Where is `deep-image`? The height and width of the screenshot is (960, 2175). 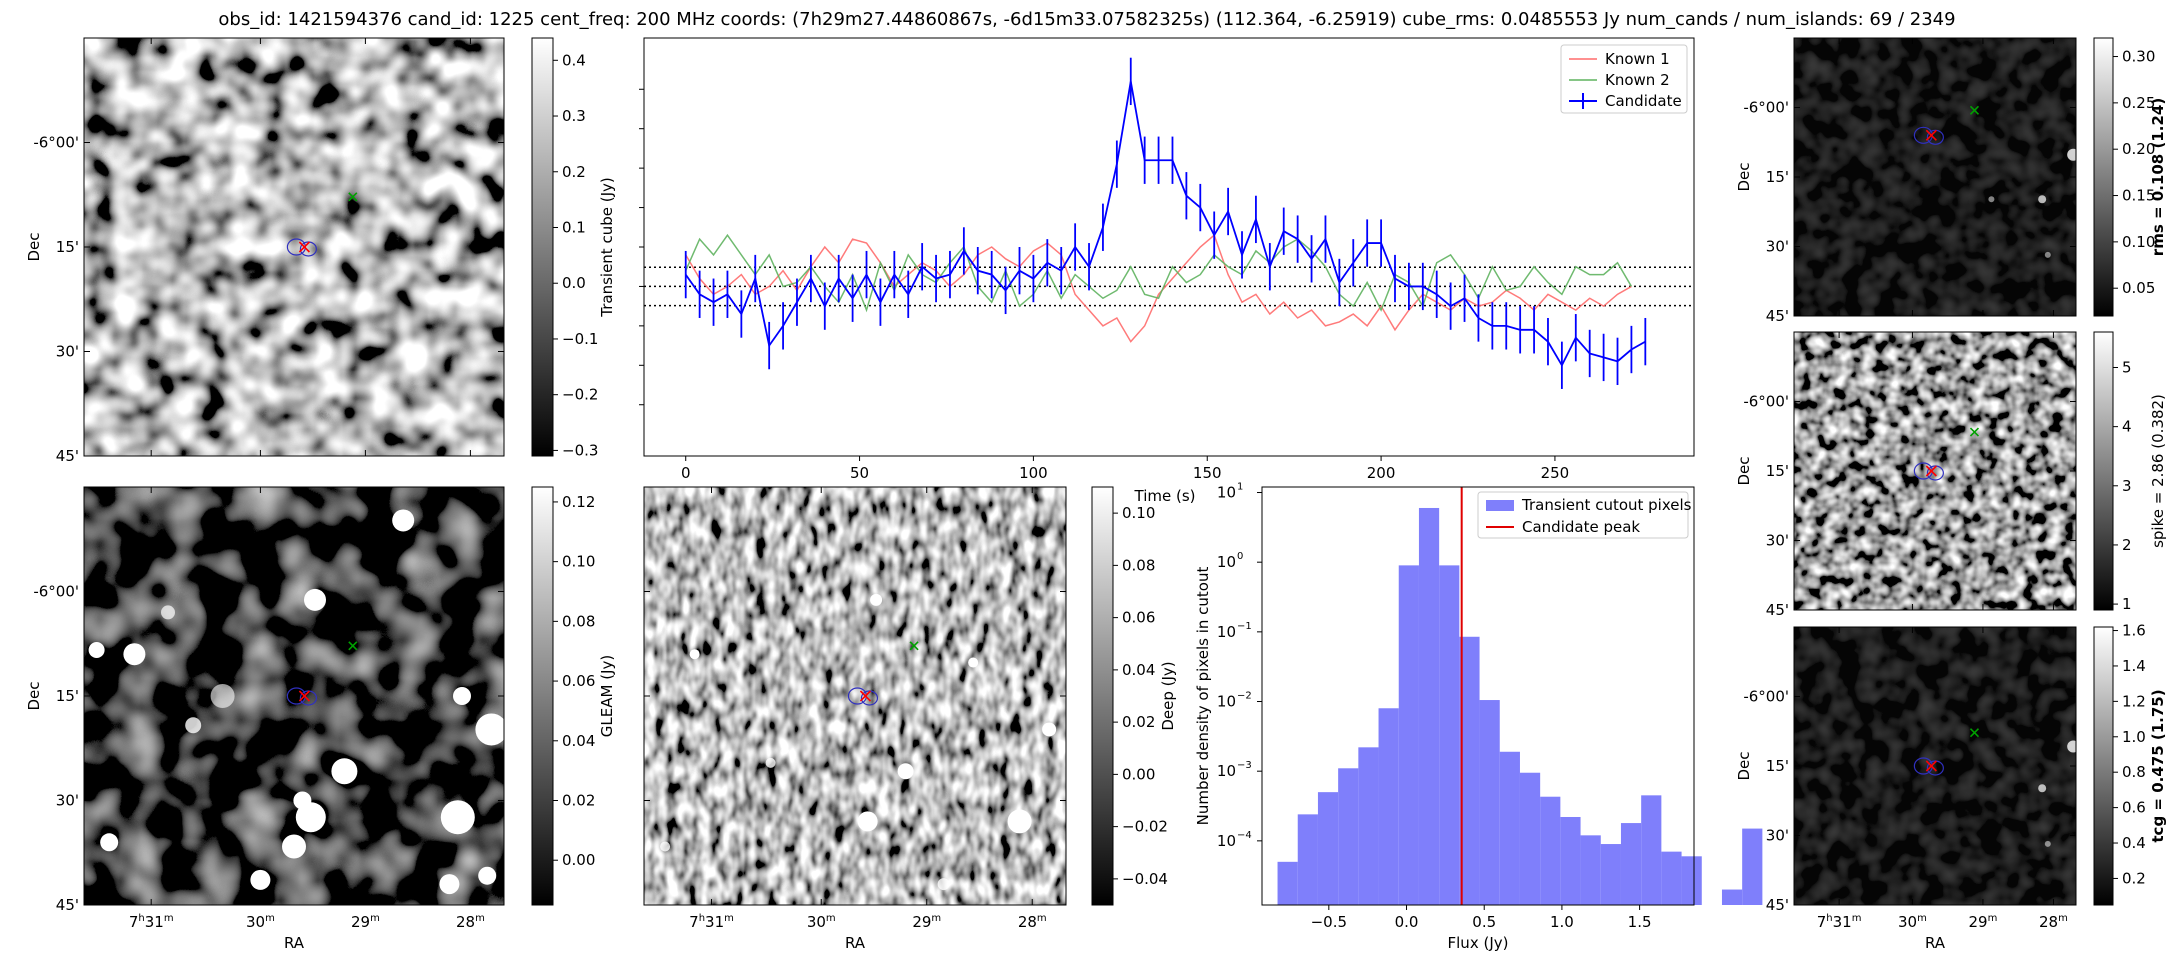 deep-image is located at coordinates (855, 696).